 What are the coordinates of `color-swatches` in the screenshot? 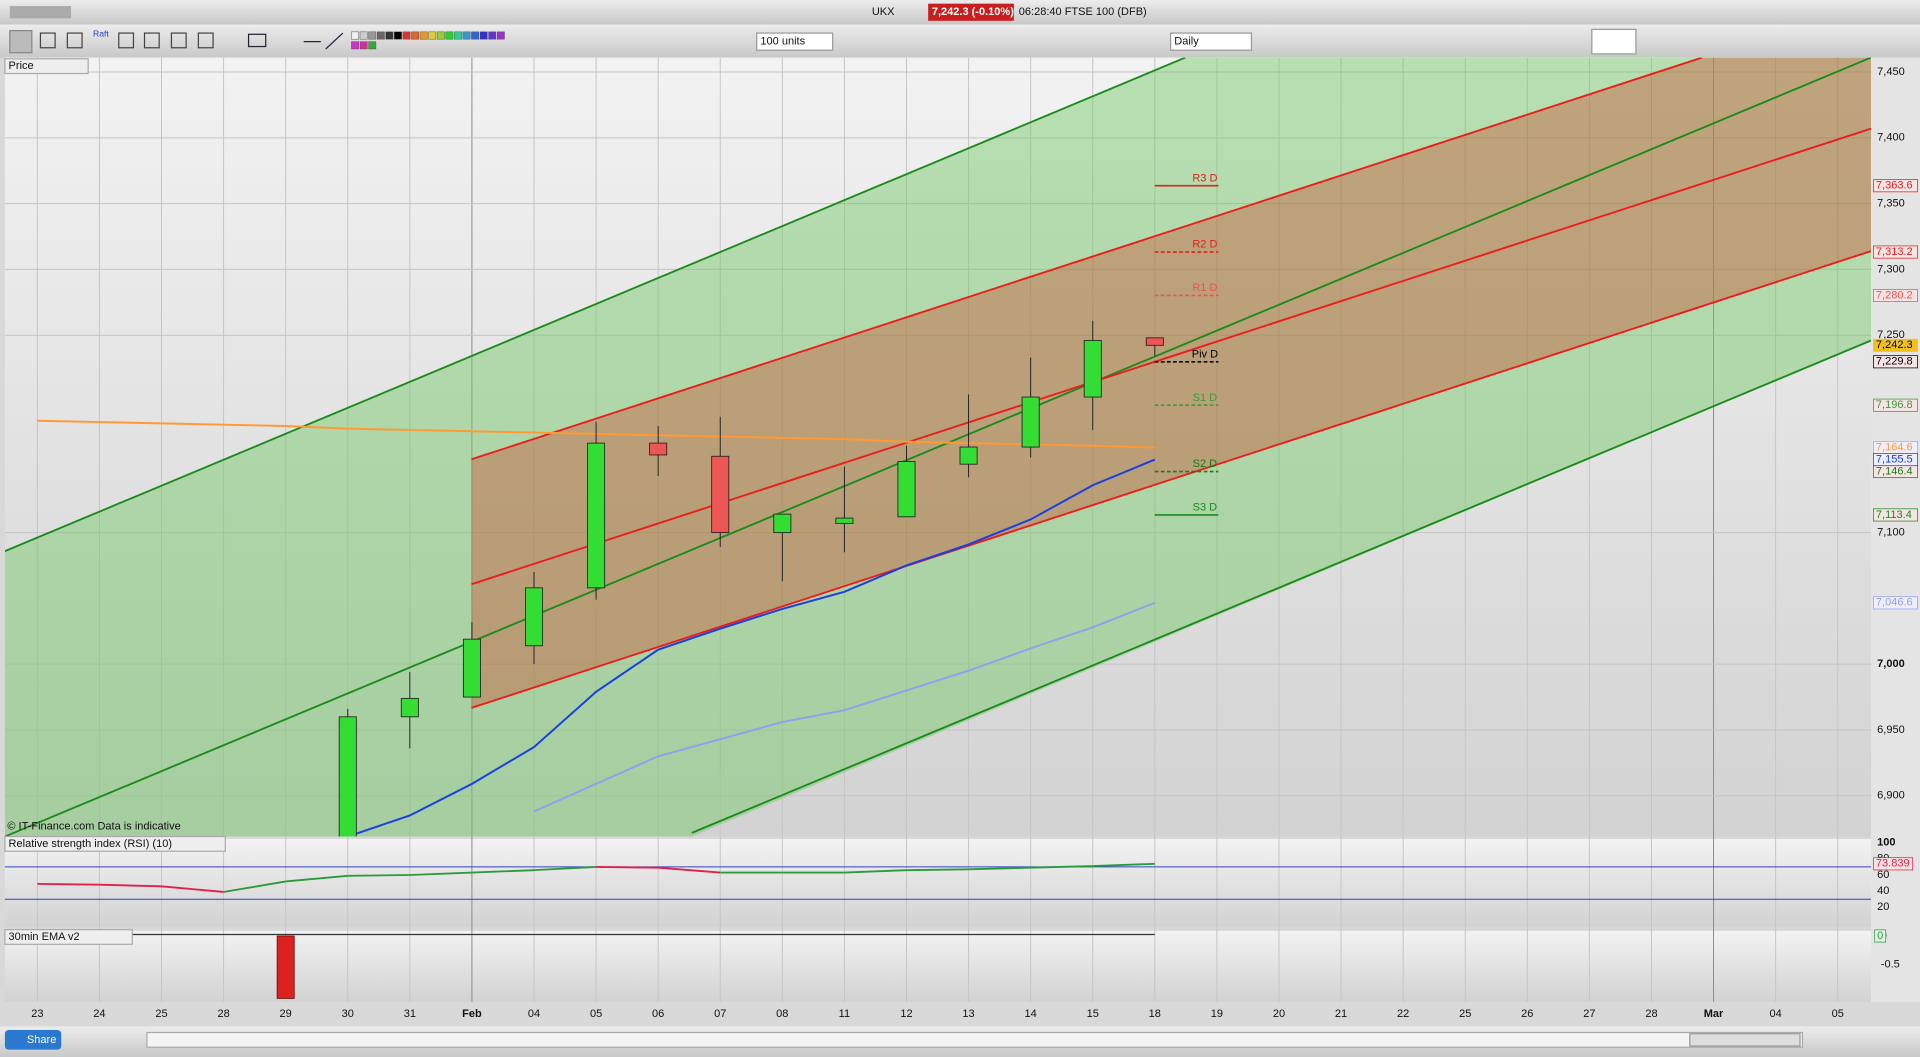 It's located at (428, 40).